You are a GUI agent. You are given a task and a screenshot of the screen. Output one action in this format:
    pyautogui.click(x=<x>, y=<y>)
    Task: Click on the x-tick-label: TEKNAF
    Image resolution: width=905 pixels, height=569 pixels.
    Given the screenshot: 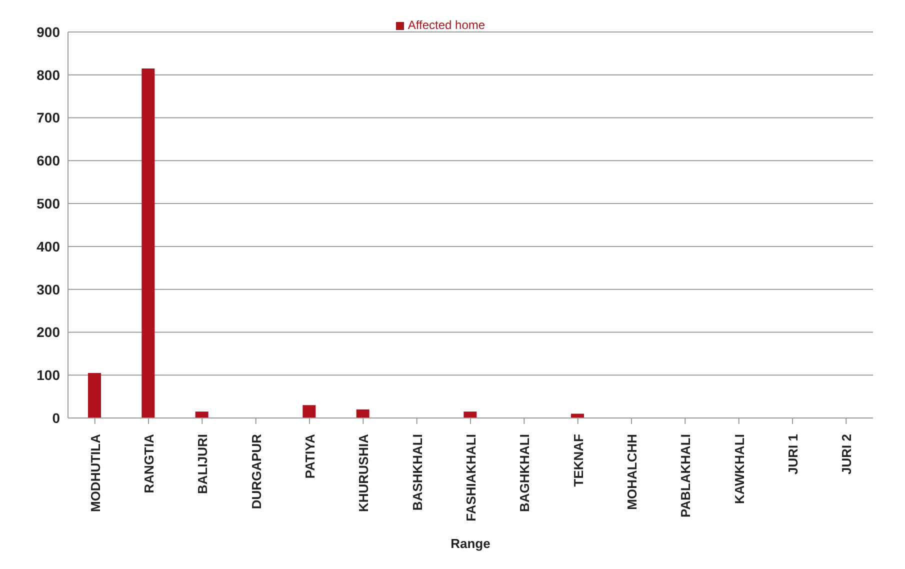 What is the action you would take?
    pyautogui.click(x=578, y=460)
    